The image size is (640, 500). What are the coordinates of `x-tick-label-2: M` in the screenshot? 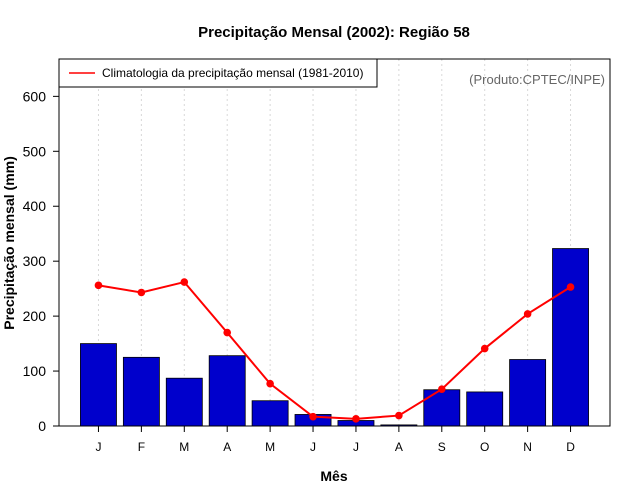 It's located at (184, 447).